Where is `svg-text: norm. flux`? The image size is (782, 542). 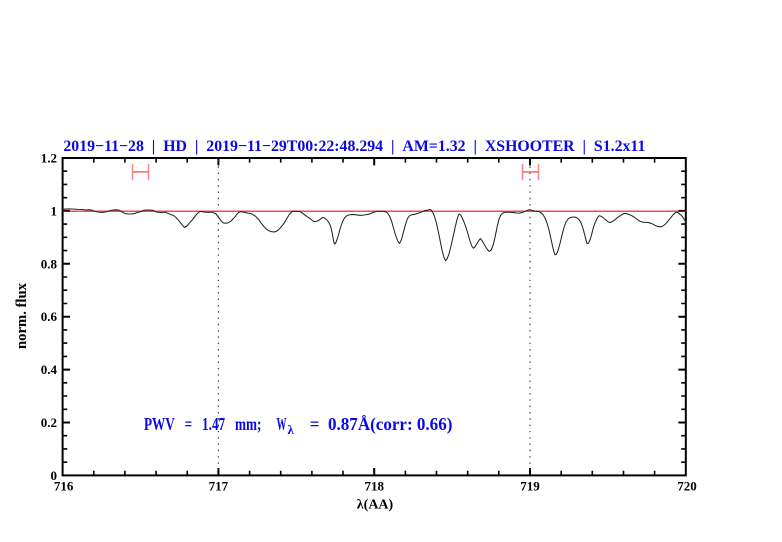
svg-text: norm. flux is located at coordinates (22, 316).